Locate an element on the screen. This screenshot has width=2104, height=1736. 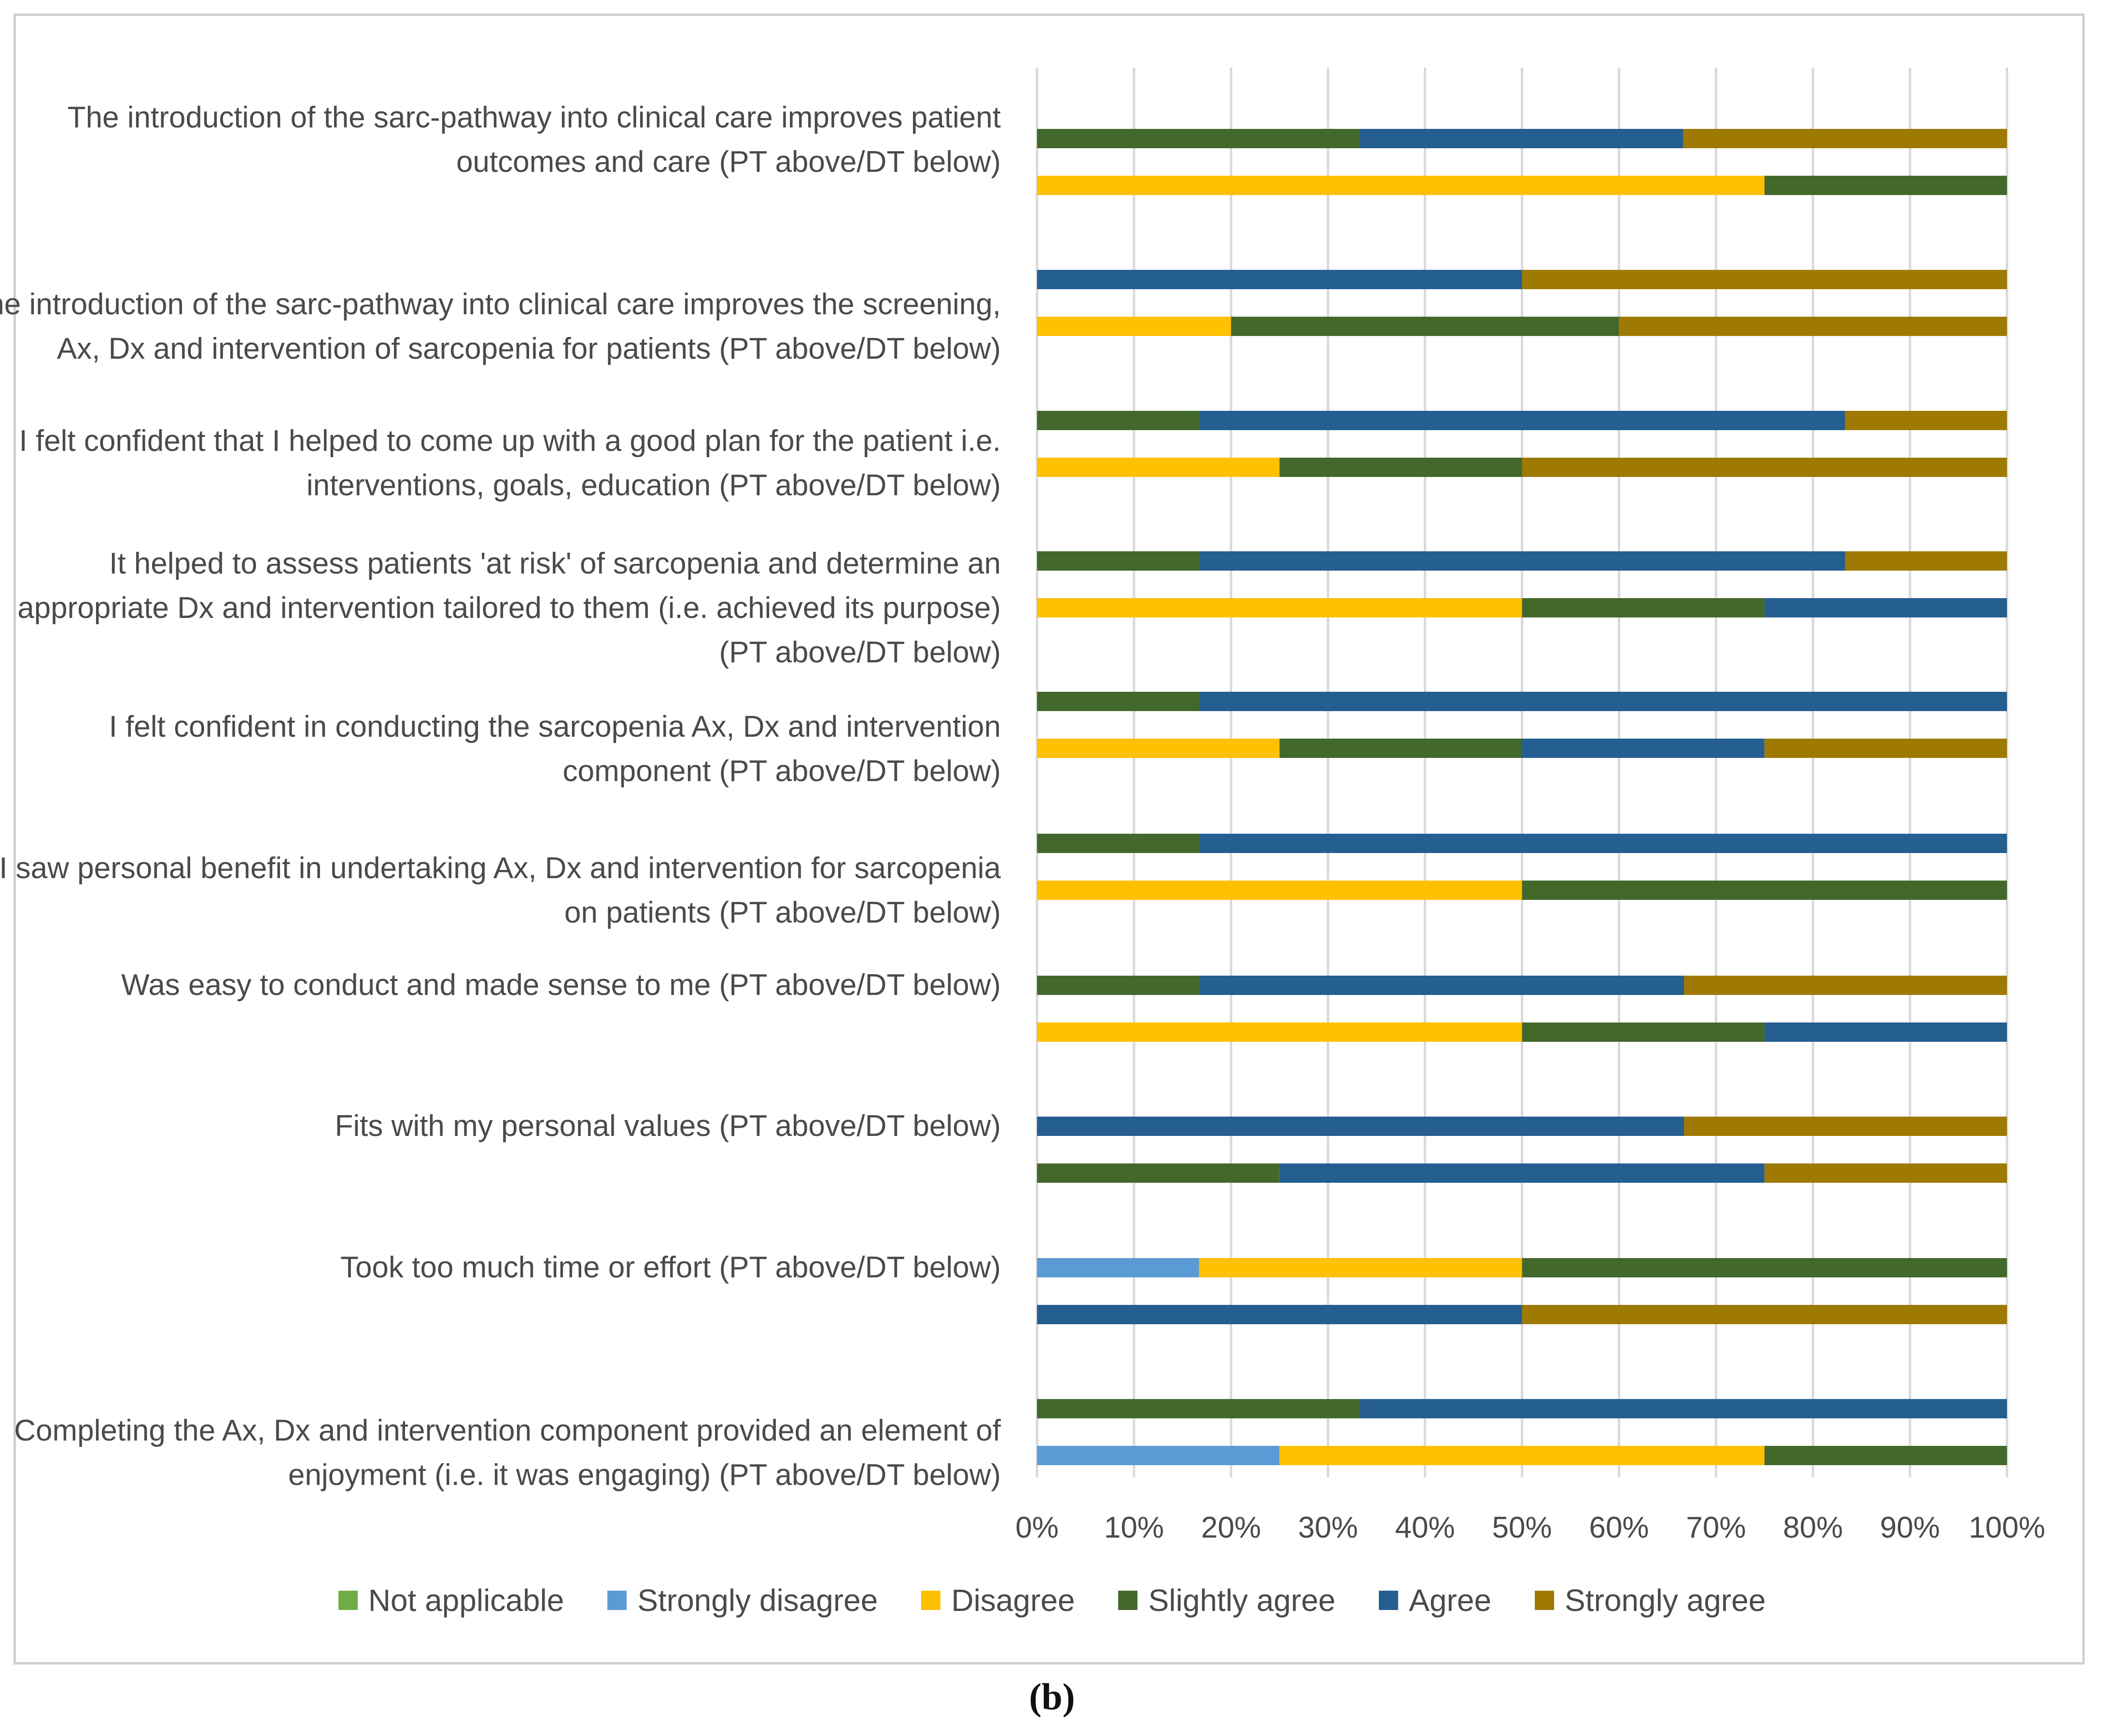
x-tick-label: 100% is located at coordinates (2007, 1528).